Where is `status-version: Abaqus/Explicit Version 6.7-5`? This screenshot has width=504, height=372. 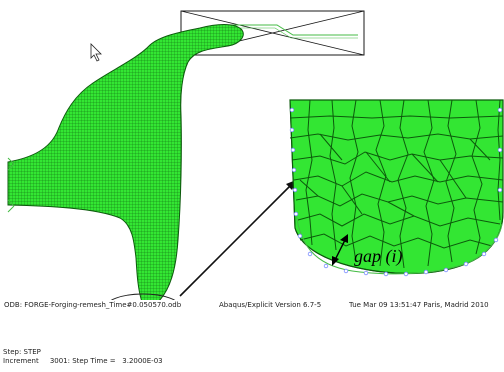 status-version: Abaqus/Explicit Version 6.7-5 is located at coordinates (270, 305).